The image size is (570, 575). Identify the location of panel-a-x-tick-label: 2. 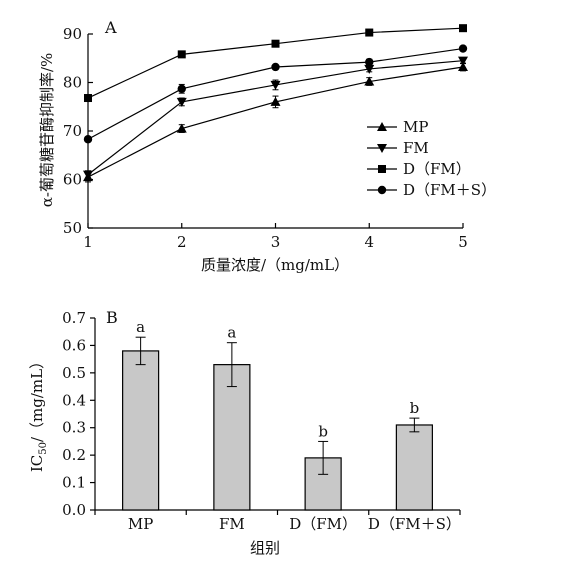
(182, 242).